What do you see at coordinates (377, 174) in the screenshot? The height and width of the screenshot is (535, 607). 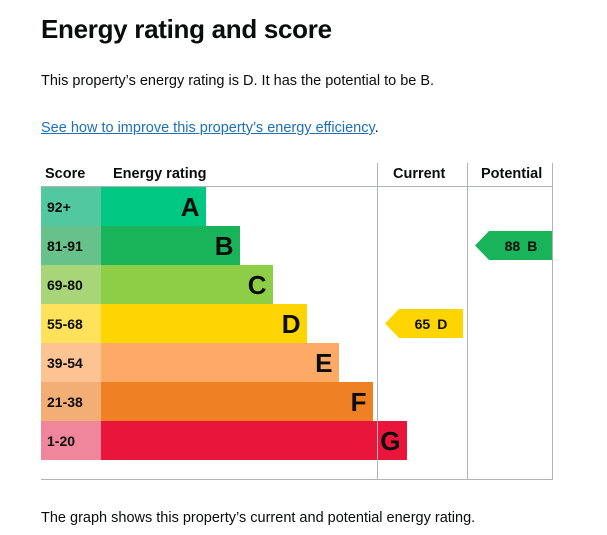 I see `header-divider-current` at bounding box center [377, 174].